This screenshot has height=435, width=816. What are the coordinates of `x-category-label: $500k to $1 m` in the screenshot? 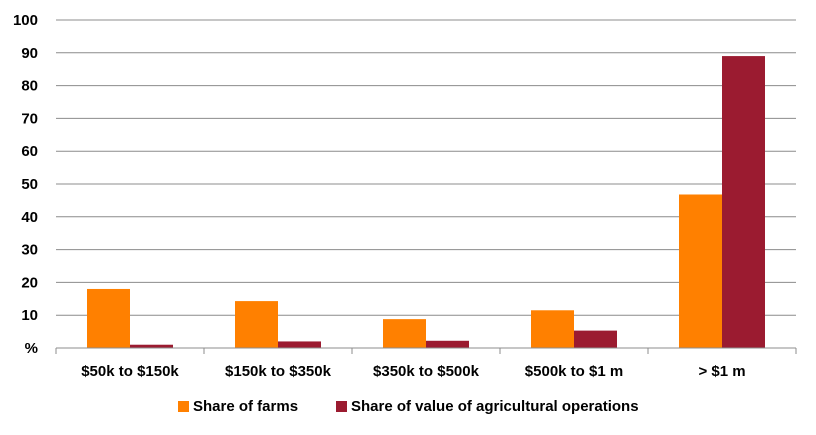 It's located at (574, 371).